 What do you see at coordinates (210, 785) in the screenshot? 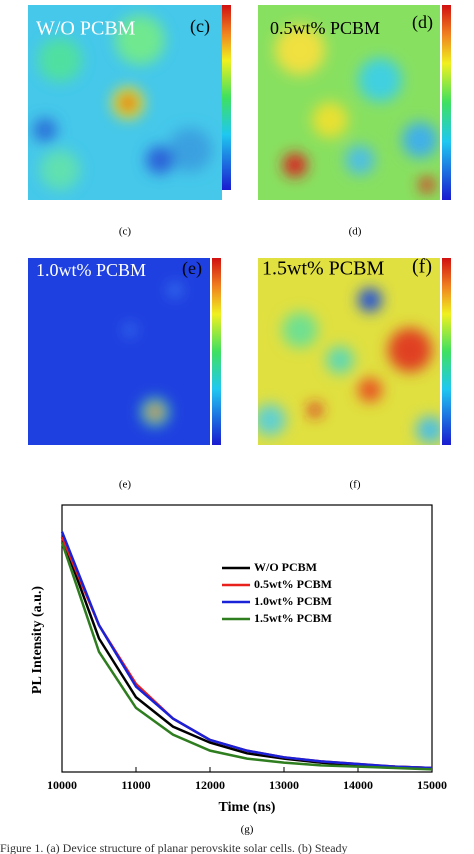
I see `x-tick-label: 12000` at bounding box center [210, 785].